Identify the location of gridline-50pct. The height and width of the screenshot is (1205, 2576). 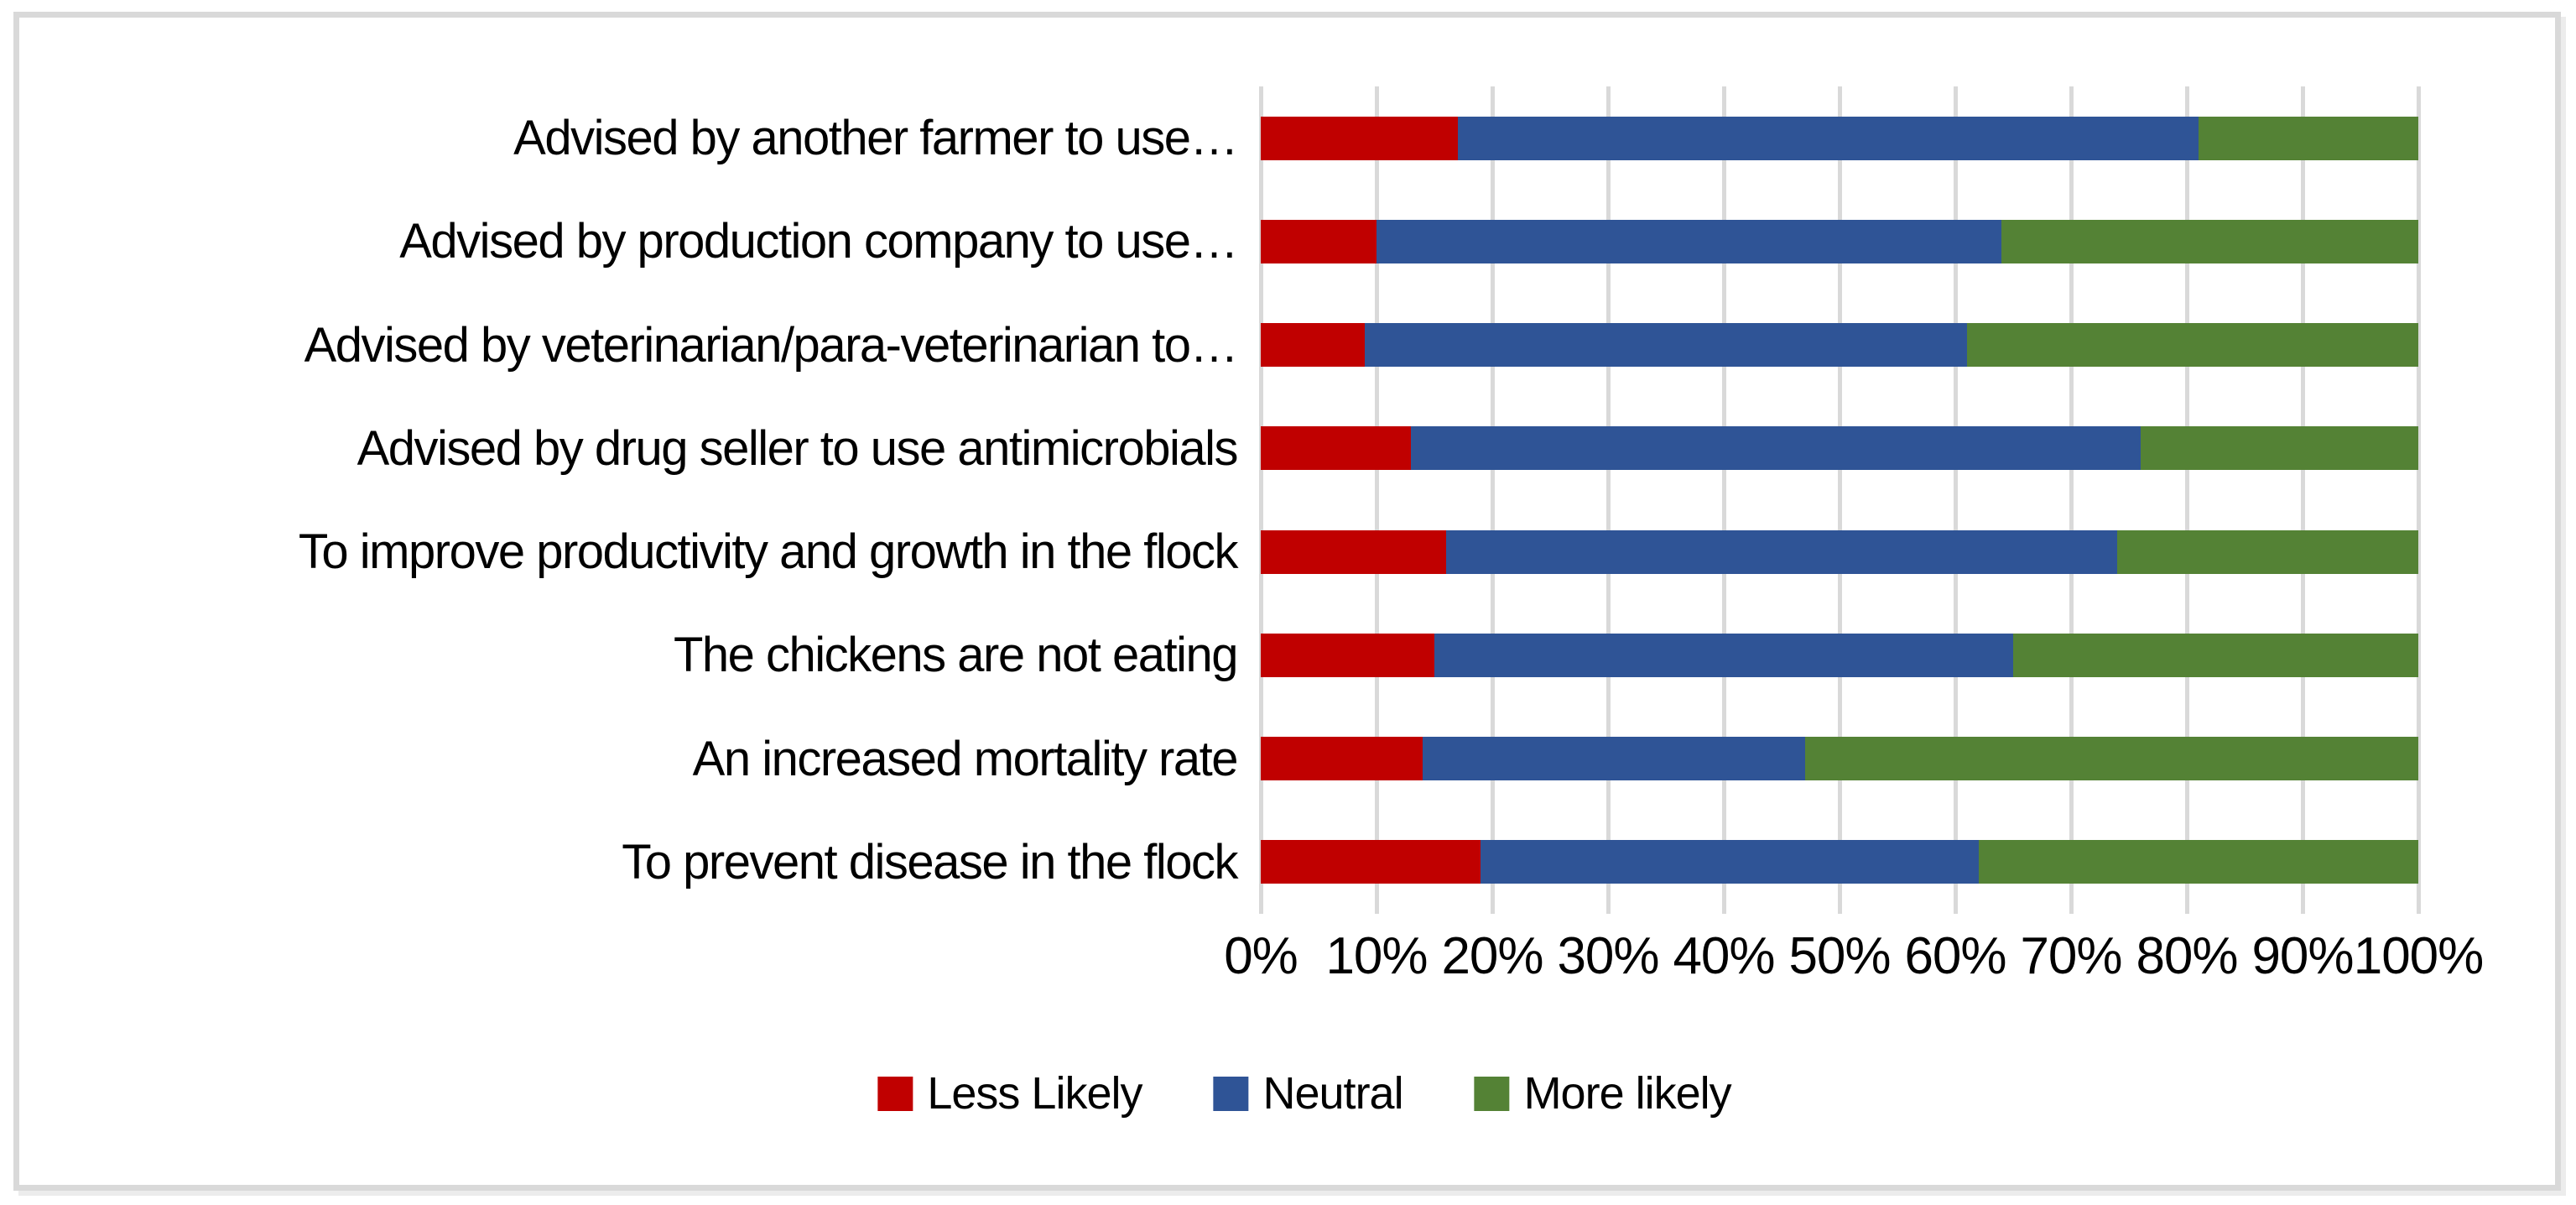
(1839, 500).